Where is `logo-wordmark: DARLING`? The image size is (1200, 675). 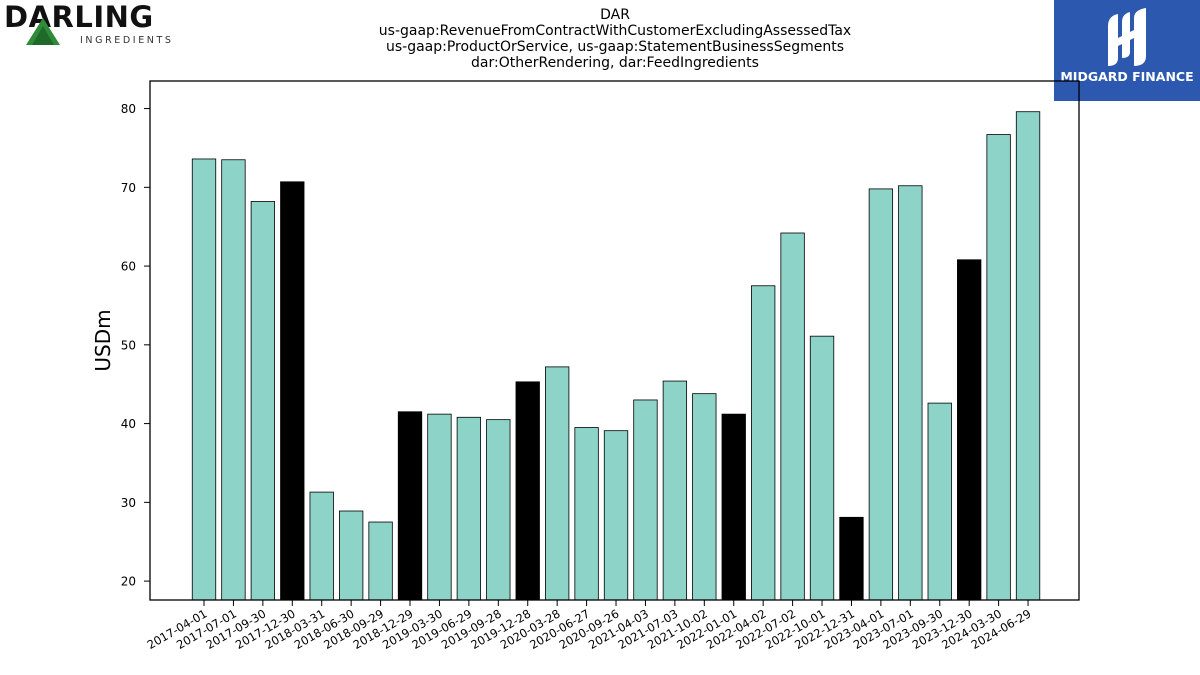
logo-wordmark: DARLING is located at coordinates (79, 17).